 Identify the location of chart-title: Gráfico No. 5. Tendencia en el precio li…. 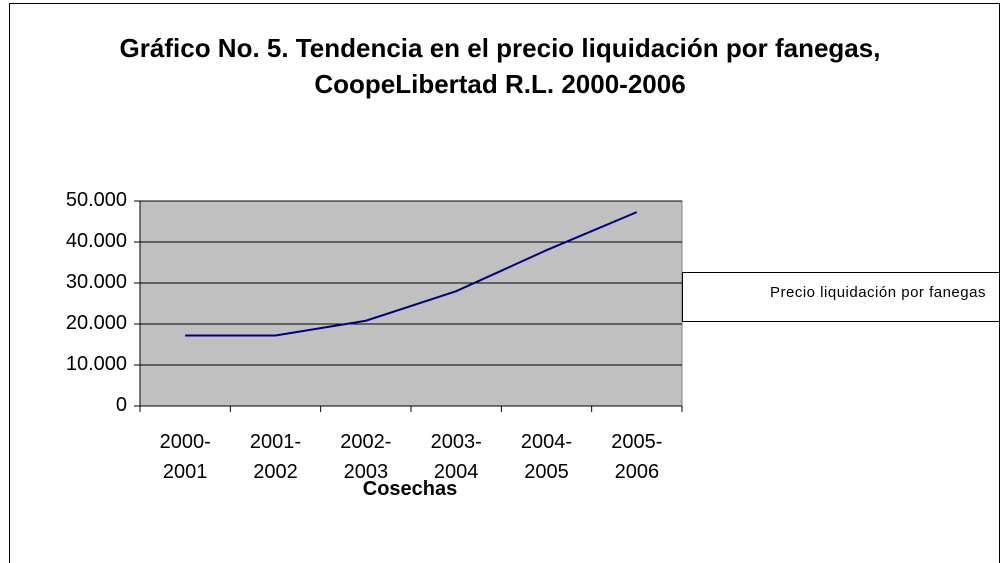
(500, 66).